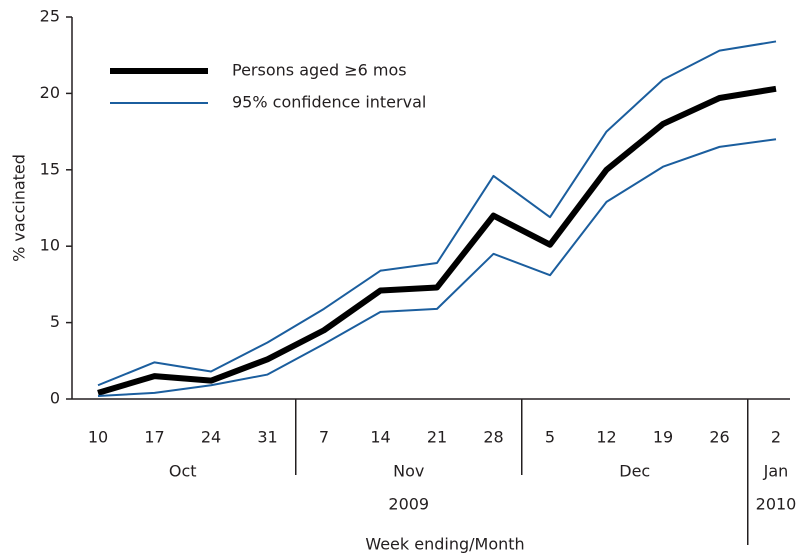 The image size is (797, 558). What do you see at coordinates (663, 437) in the screenshot?
I see `x-tick-label: 19` at bounding box center [663, 437].